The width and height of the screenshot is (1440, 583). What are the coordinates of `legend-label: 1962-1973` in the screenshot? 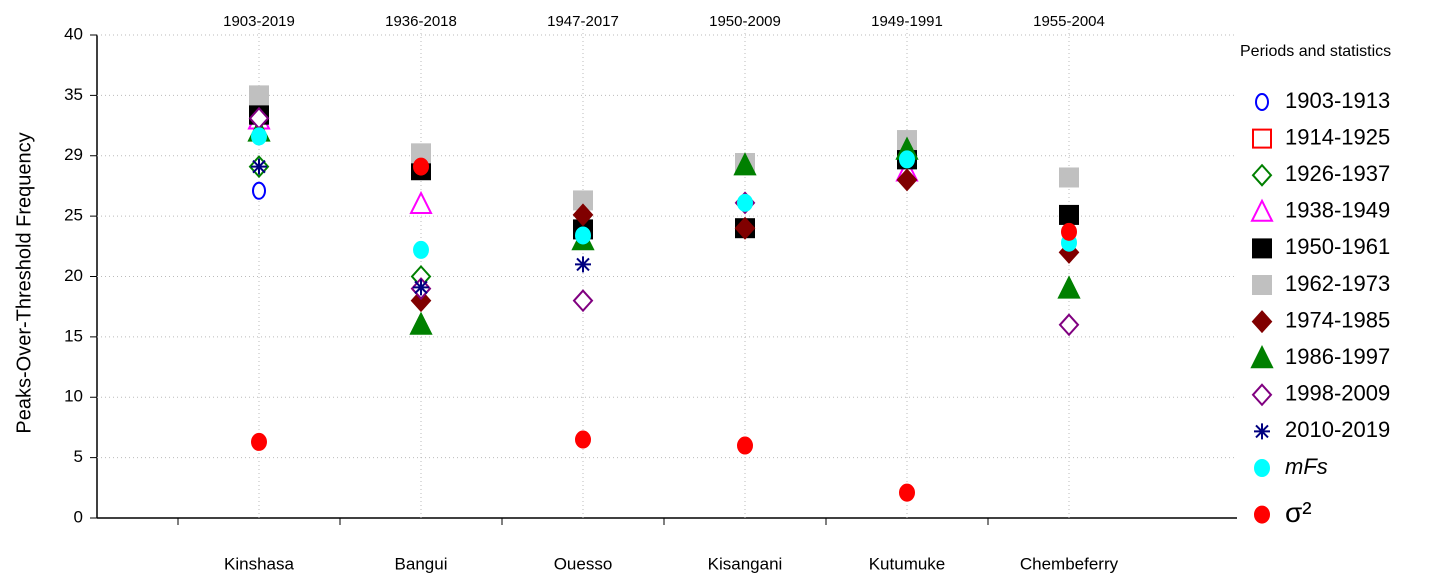 It's located at (1337, 283).